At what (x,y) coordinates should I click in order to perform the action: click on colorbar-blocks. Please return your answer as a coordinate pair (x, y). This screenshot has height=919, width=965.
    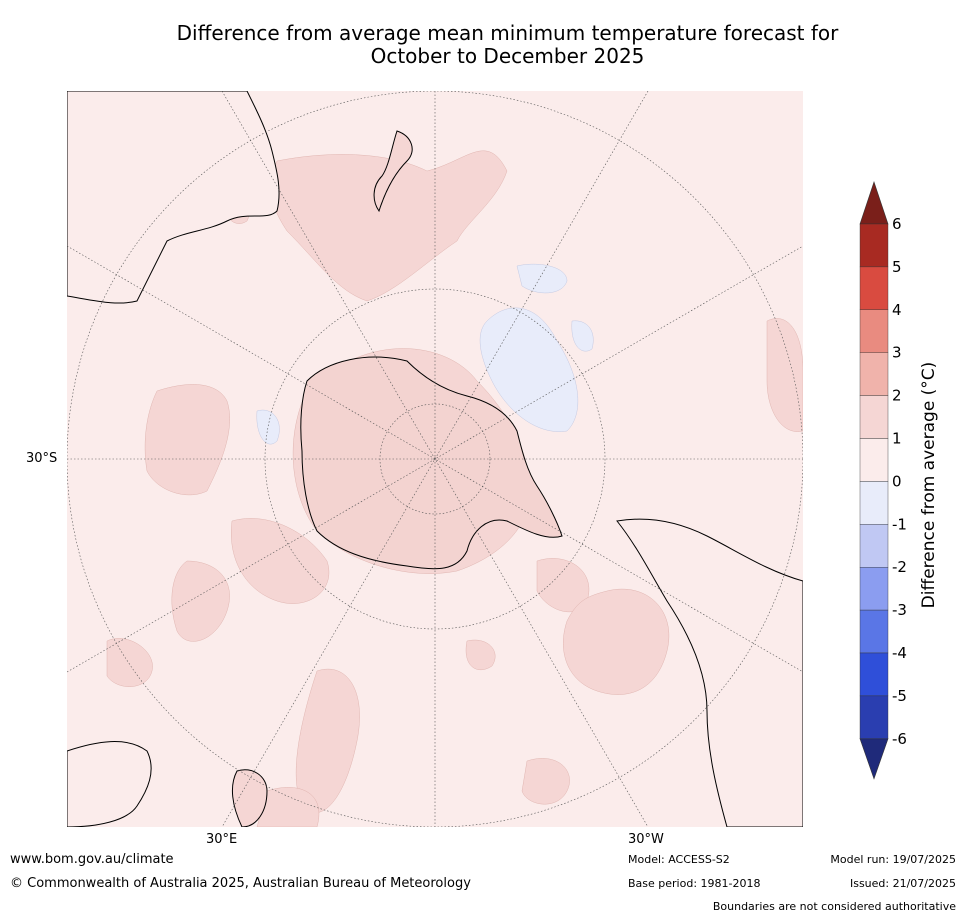
    Looking at the image, I should click on (874, 480).